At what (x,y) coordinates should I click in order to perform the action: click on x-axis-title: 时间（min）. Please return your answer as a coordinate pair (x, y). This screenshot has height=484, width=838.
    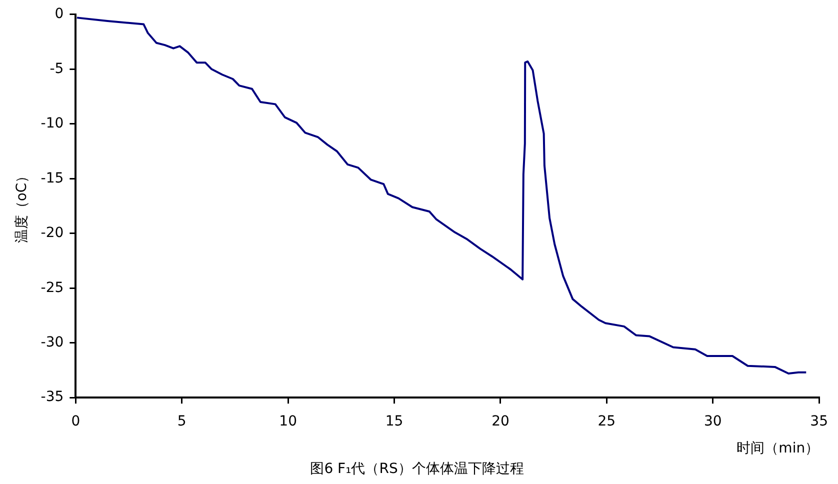
    Looking at the image, I should click on (778, 448).